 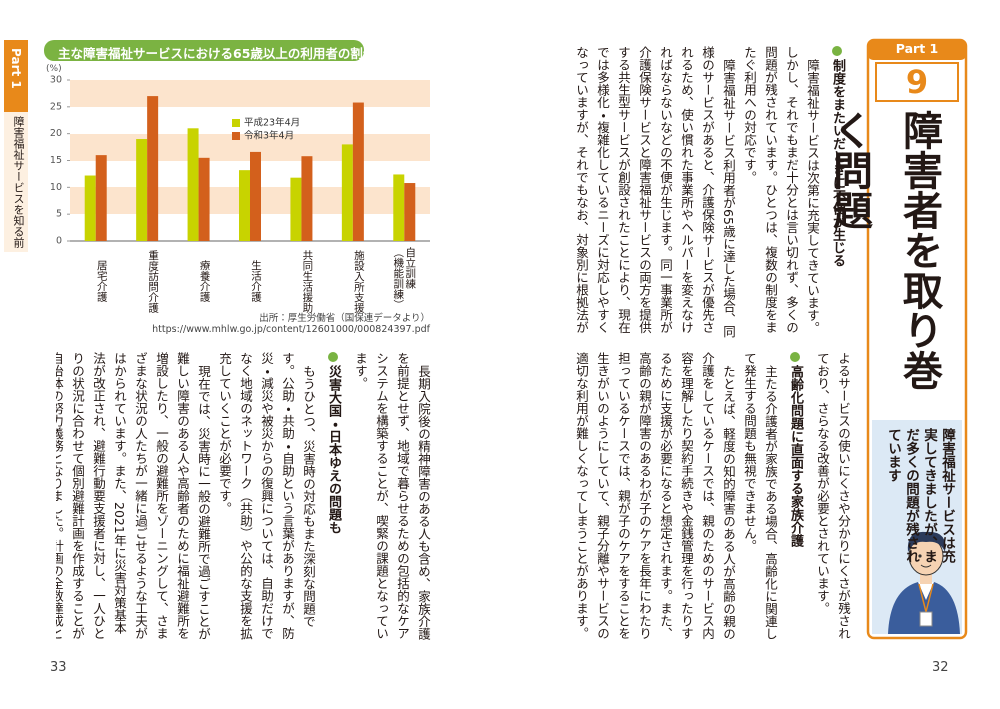 I want to click on number-box, so click(x=917, y=82).